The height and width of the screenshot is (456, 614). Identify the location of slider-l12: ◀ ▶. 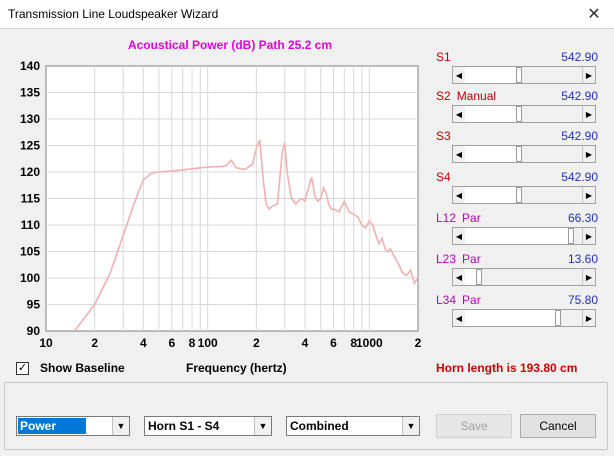
(524, 236).